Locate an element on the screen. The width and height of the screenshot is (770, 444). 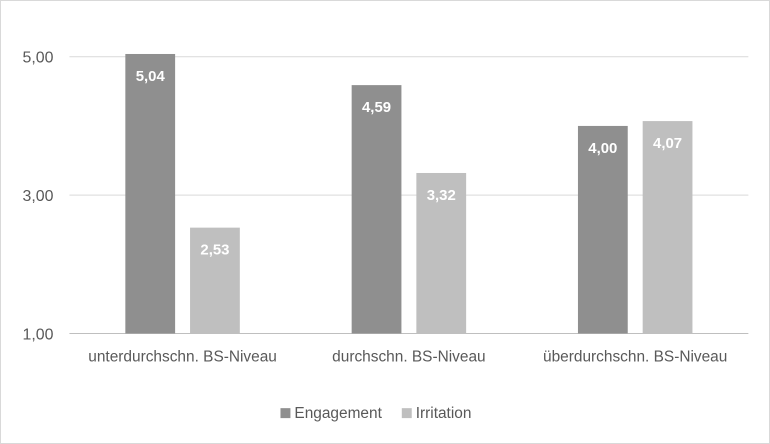
legend-swatch-irritation is located at coordinates (406, 413).